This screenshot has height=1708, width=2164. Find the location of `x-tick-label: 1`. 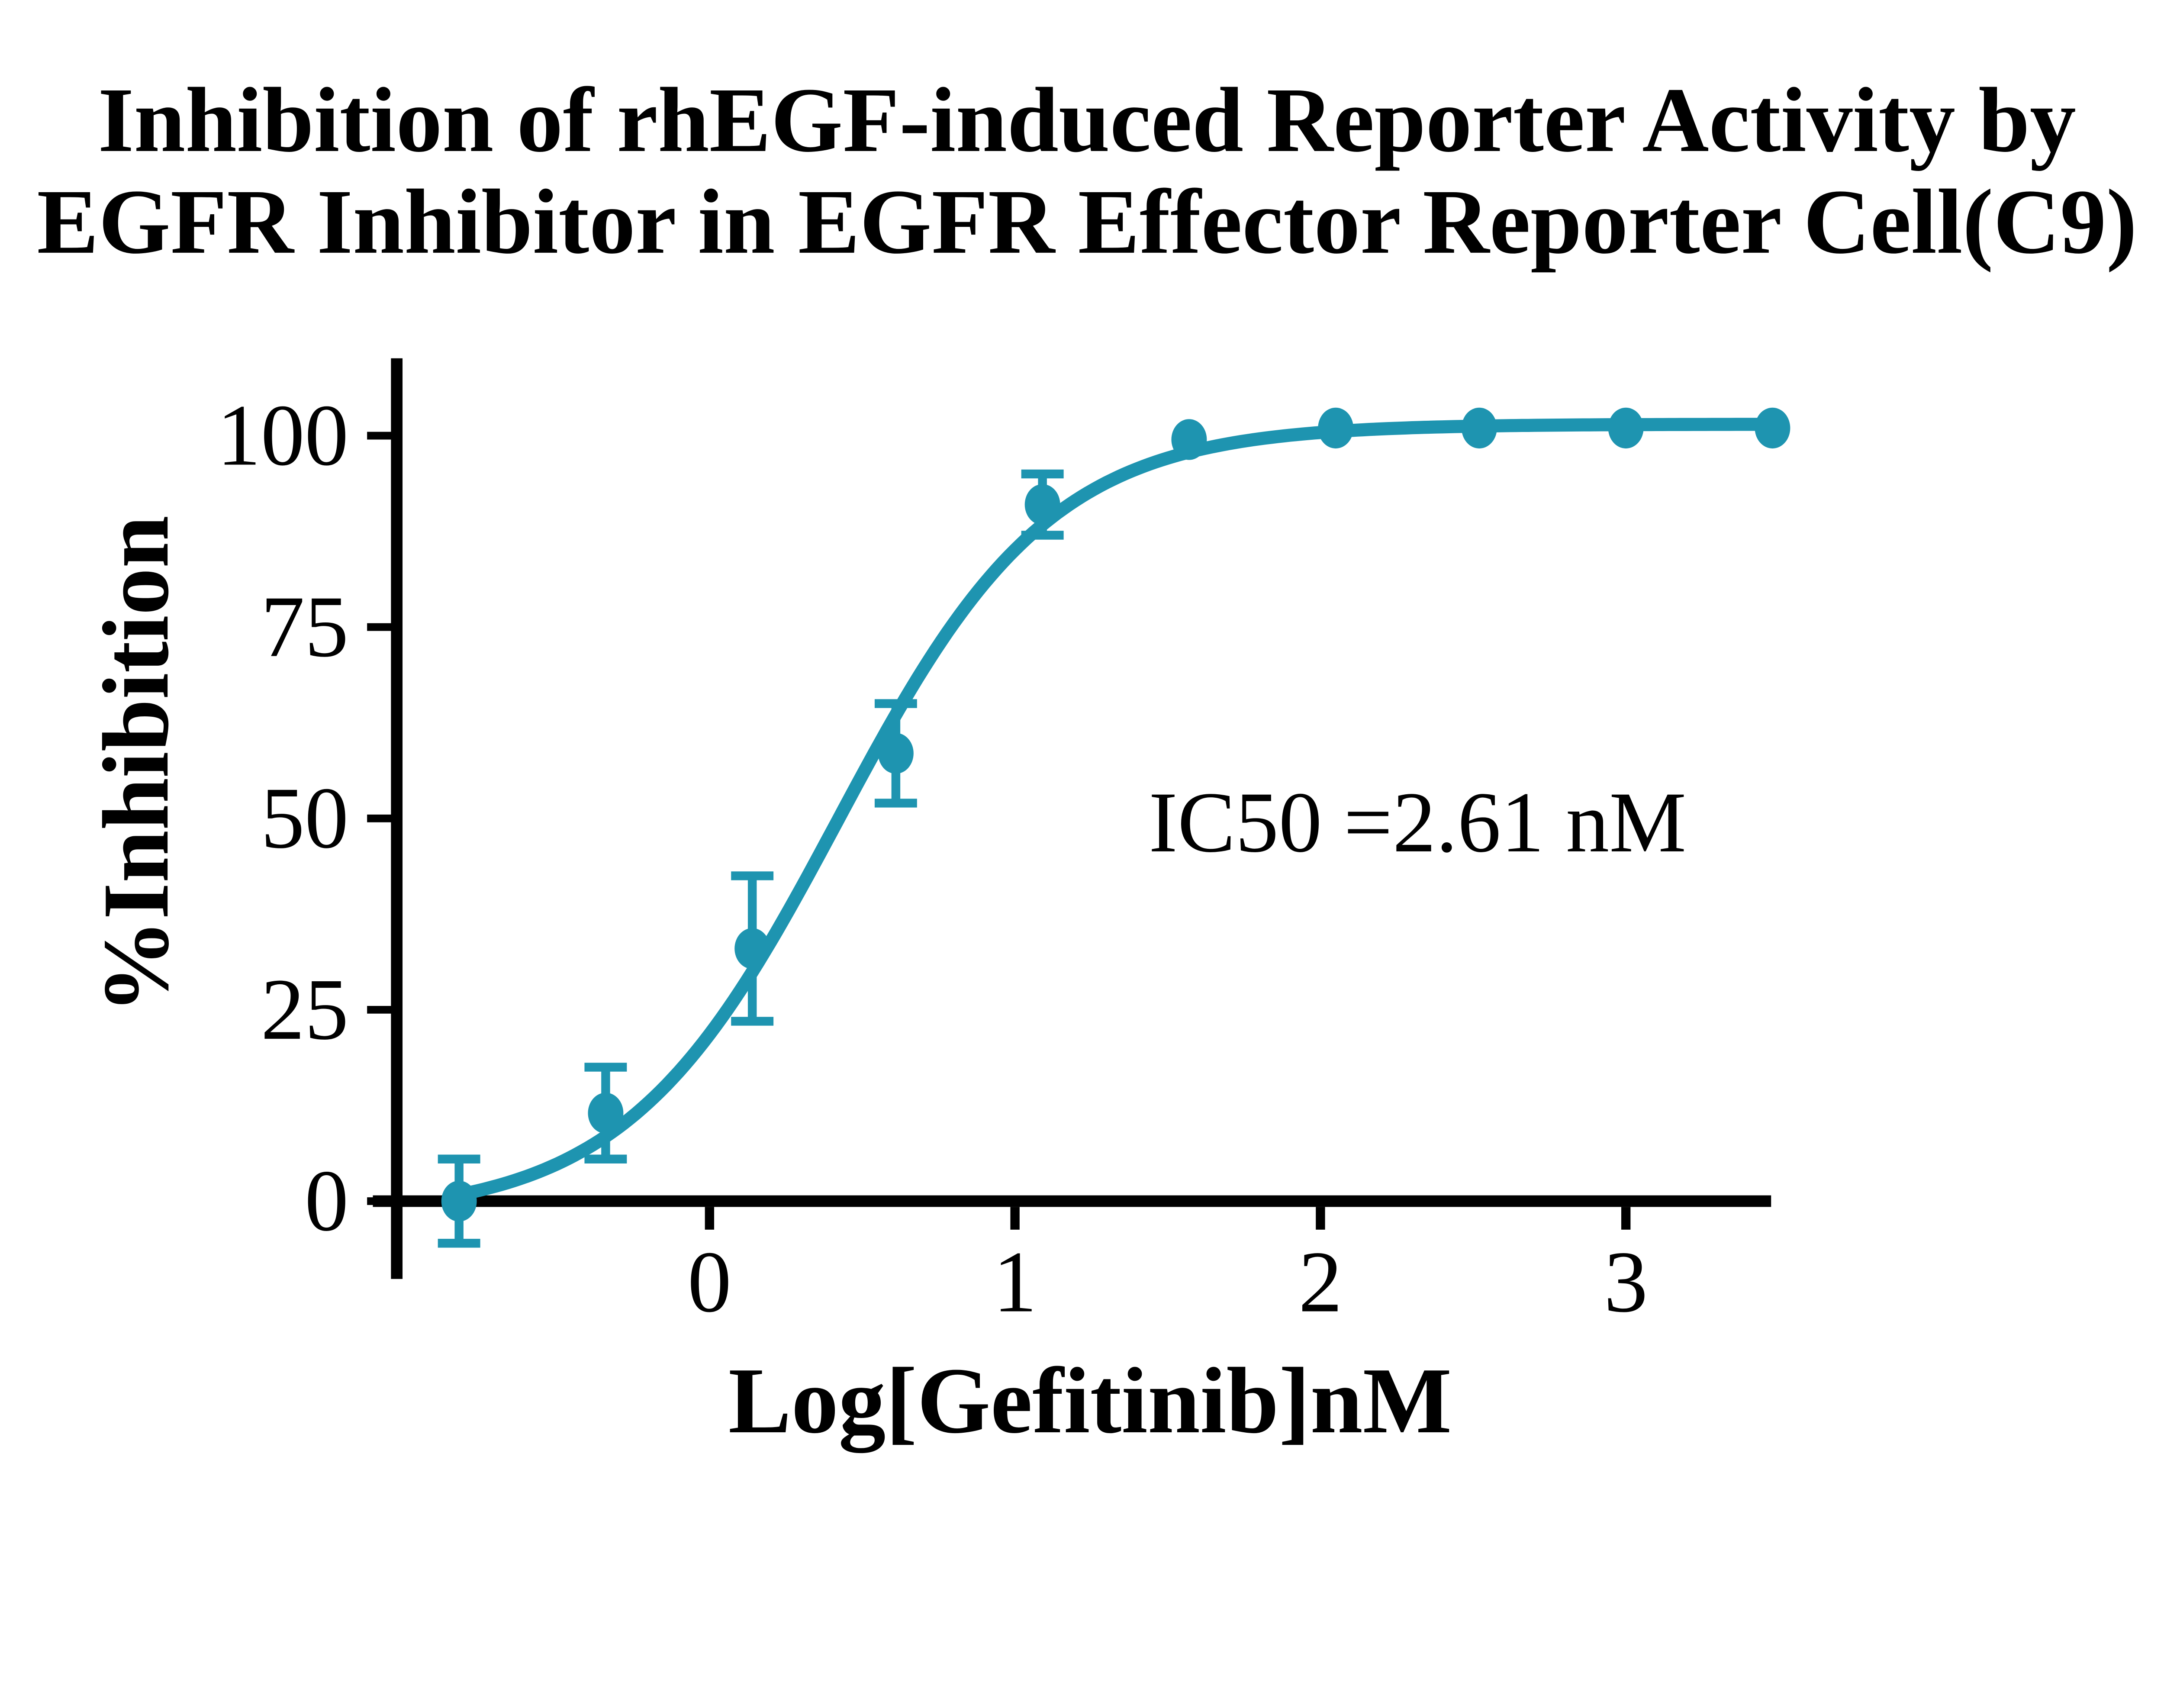

x-tick-label: 1 is located at coordinates (1015, 1282).